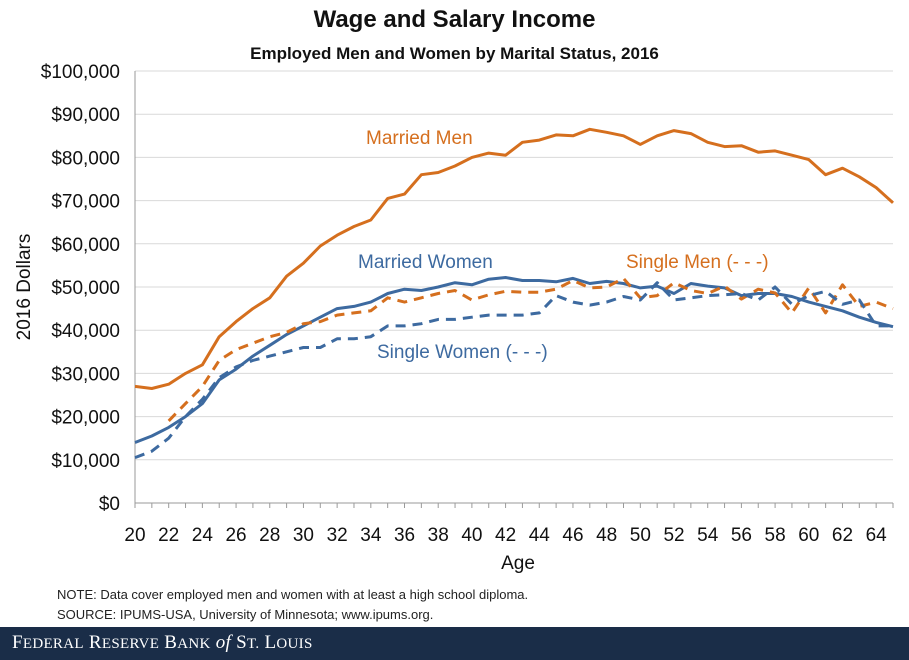 The height and width of the screenshot is (660, 909). I want to click on x-tick-label: 60, so click(808, 535).